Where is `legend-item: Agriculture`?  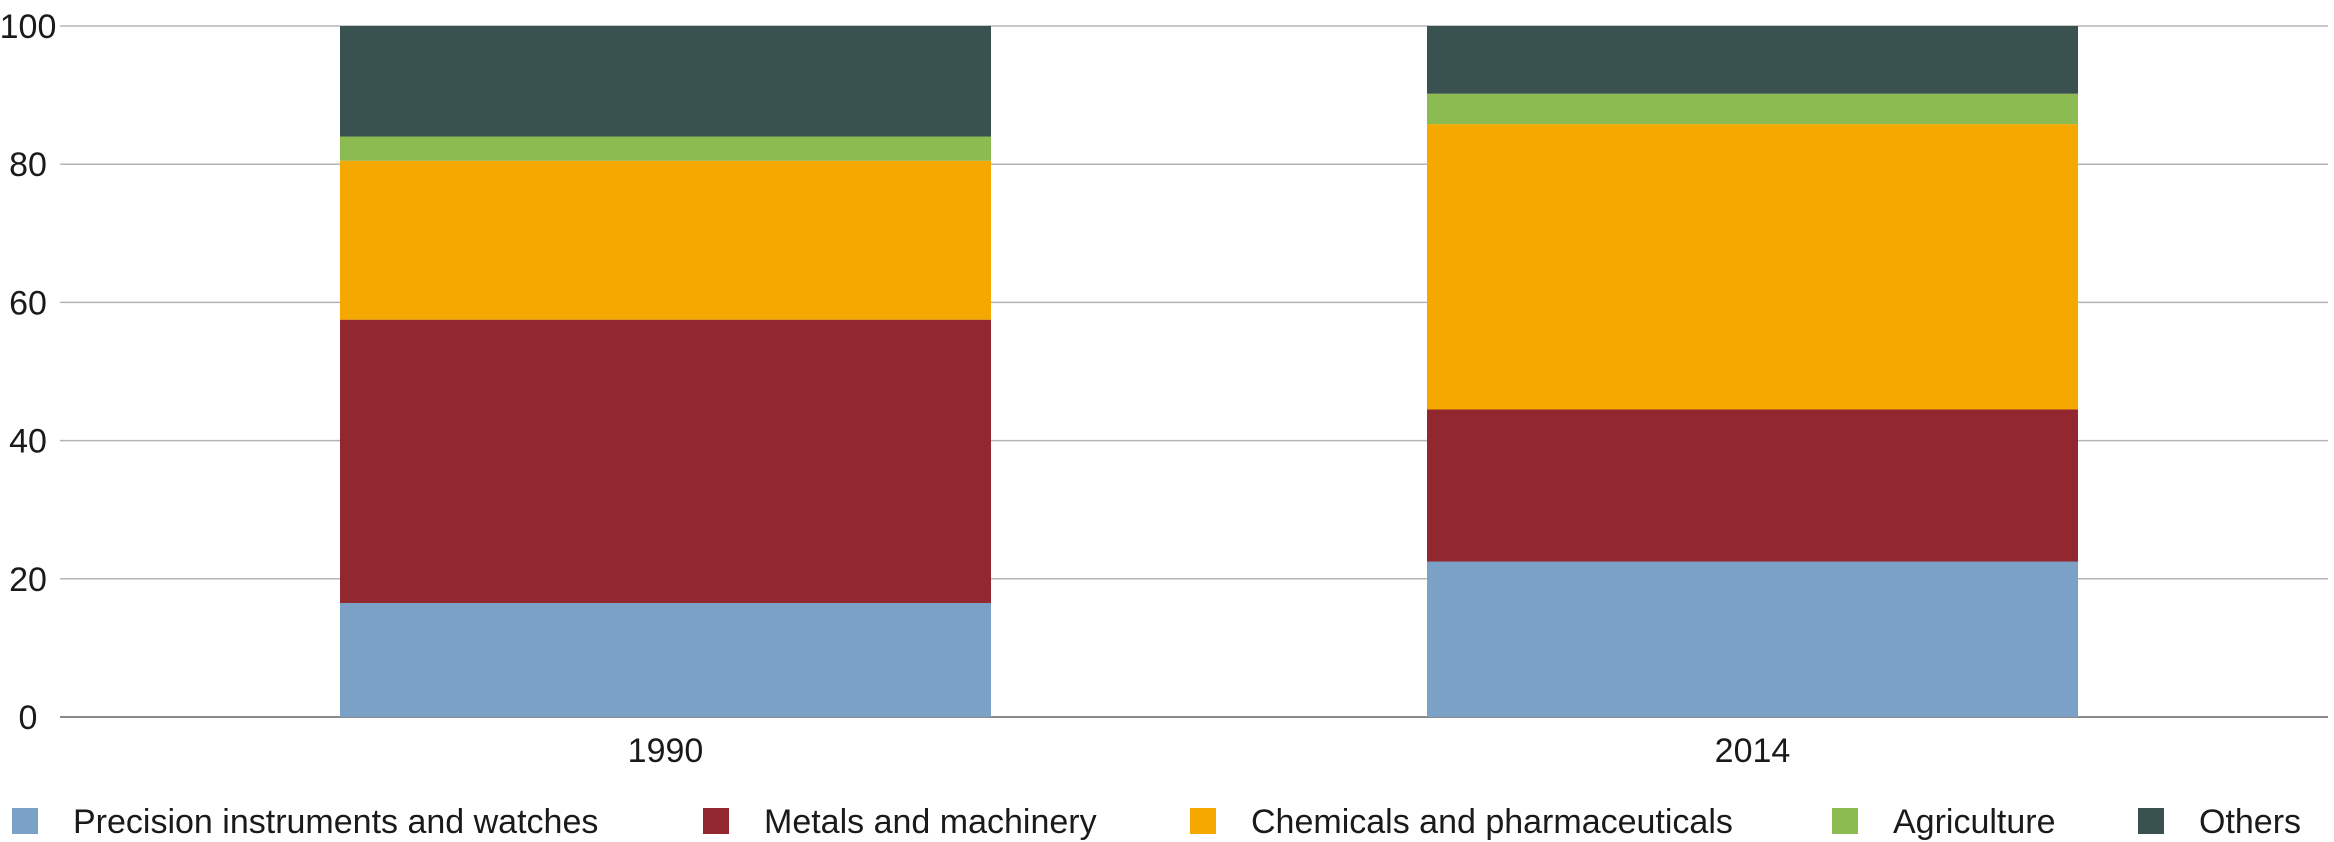 legend-item: Agriculture is located at coordinates (1944, 822).